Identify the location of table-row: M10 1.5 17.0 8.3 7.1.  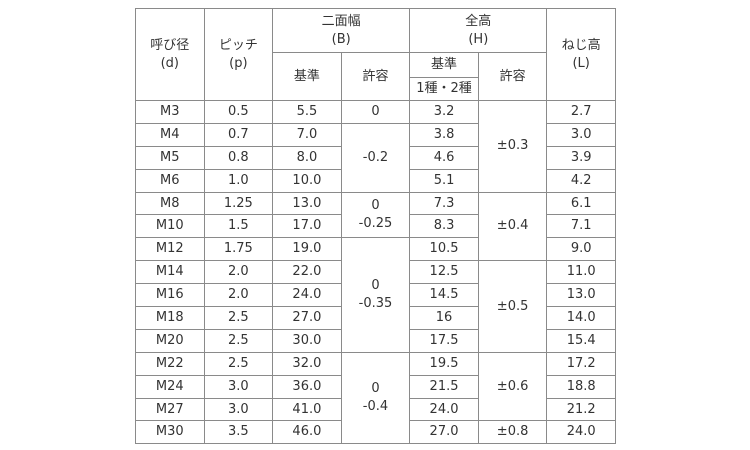
(375, 226).